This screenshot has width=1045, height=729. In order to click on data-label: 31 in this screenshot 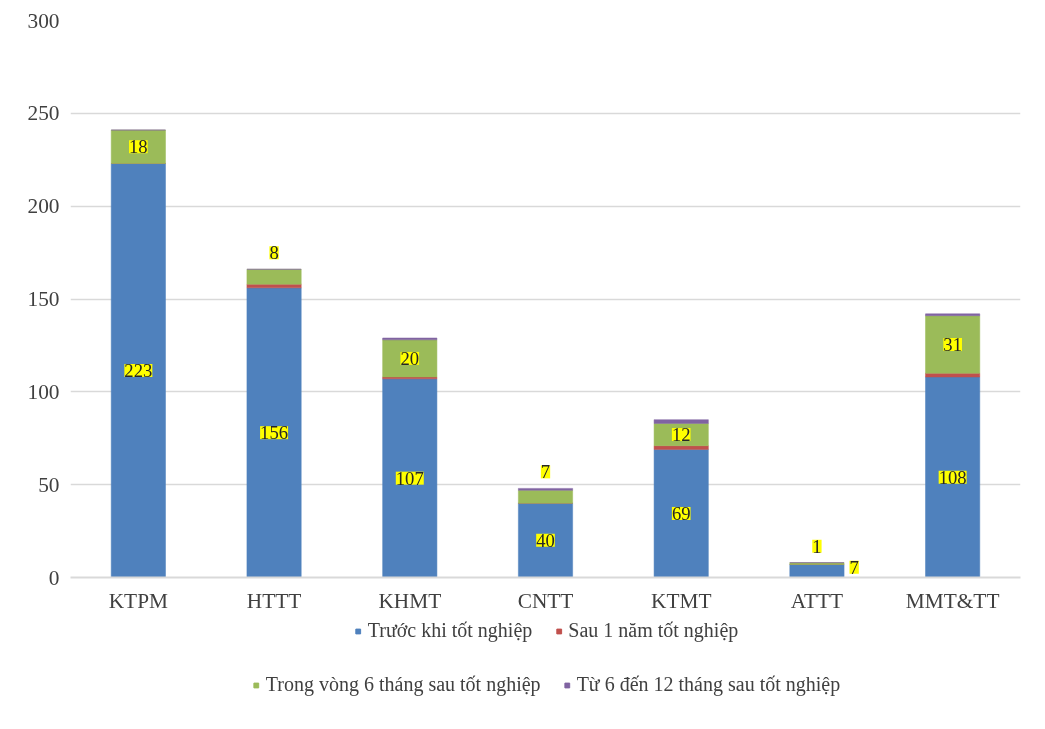, I will do `click(952, 344)`.